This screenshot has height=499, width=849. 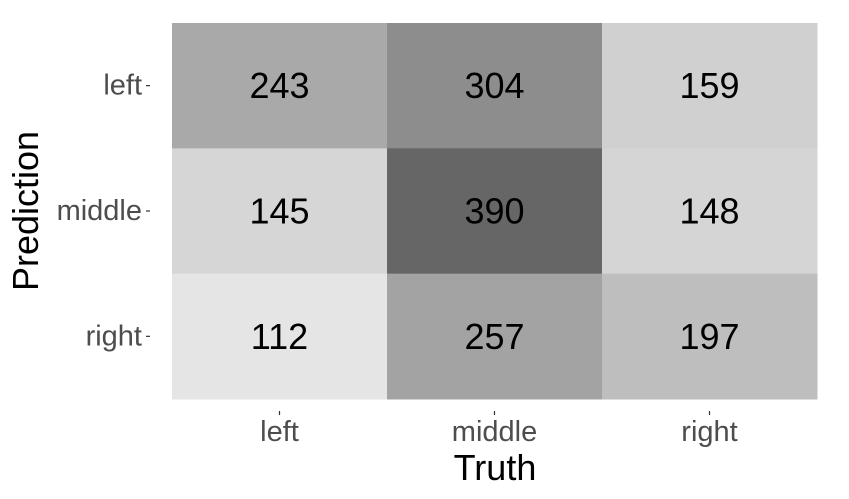 I want to click on y-tick-label: middle, so click(x=99, y=211).